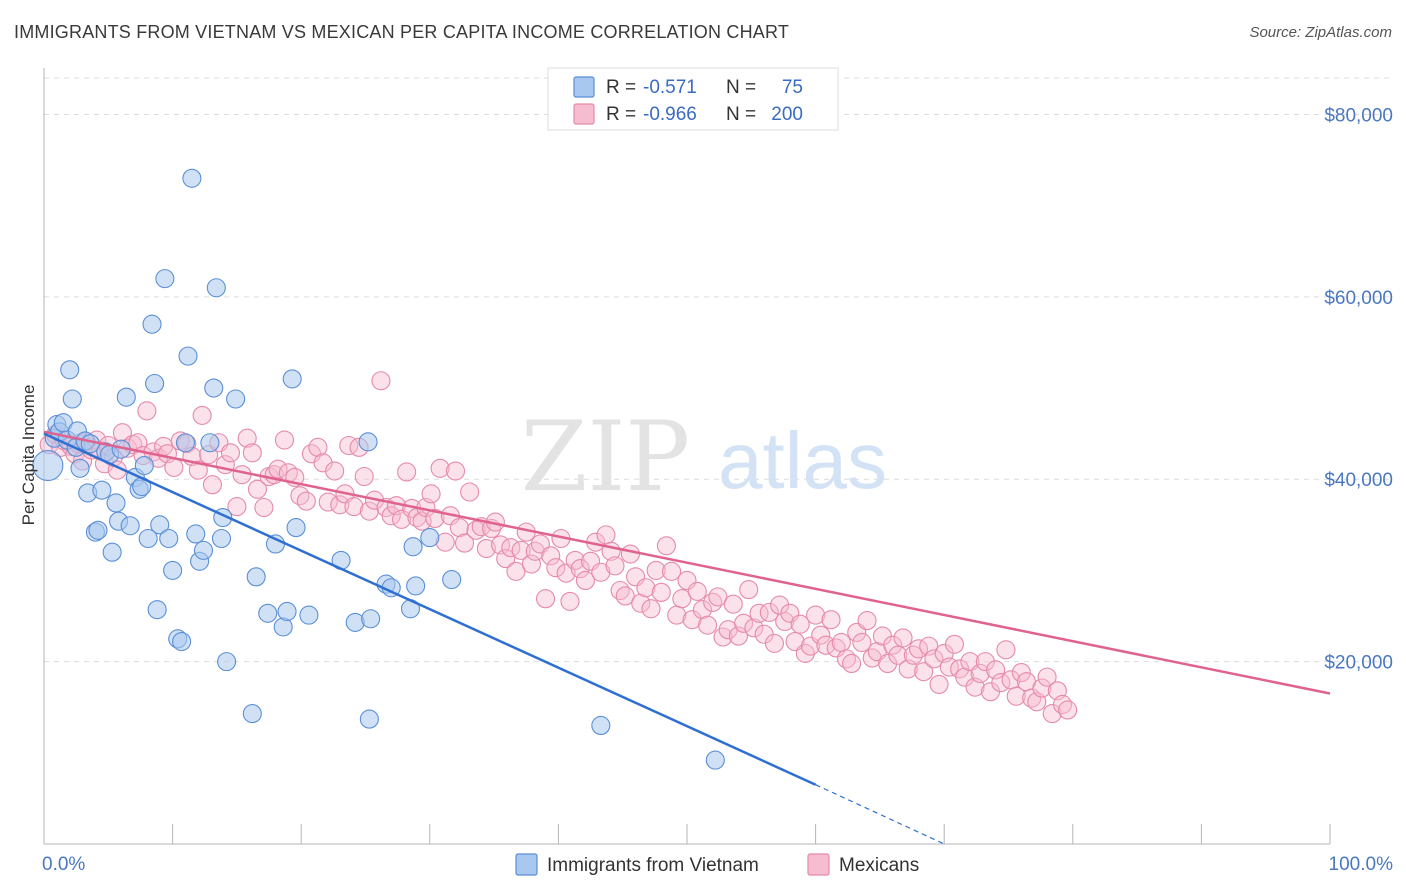  Describe the element at coordinates (621, 114) in the screenshot. I see `mexicans-r-label: R =` at that location.